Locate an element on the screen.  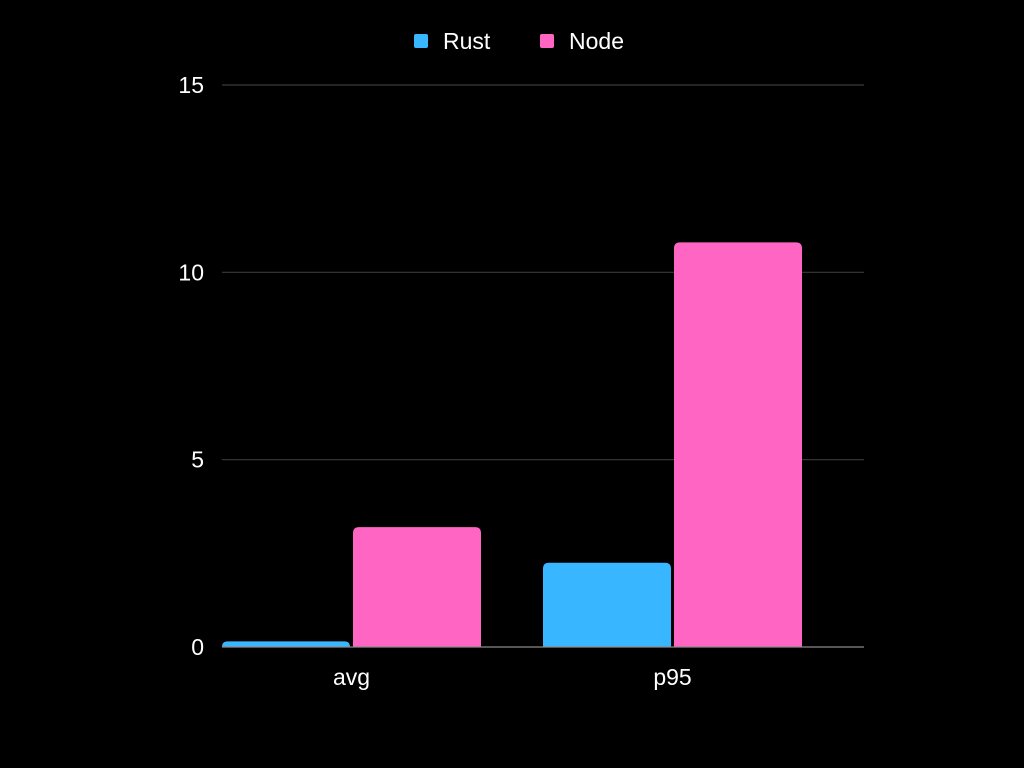
y-tick-label: 0 is located at coordinates (197, 647).